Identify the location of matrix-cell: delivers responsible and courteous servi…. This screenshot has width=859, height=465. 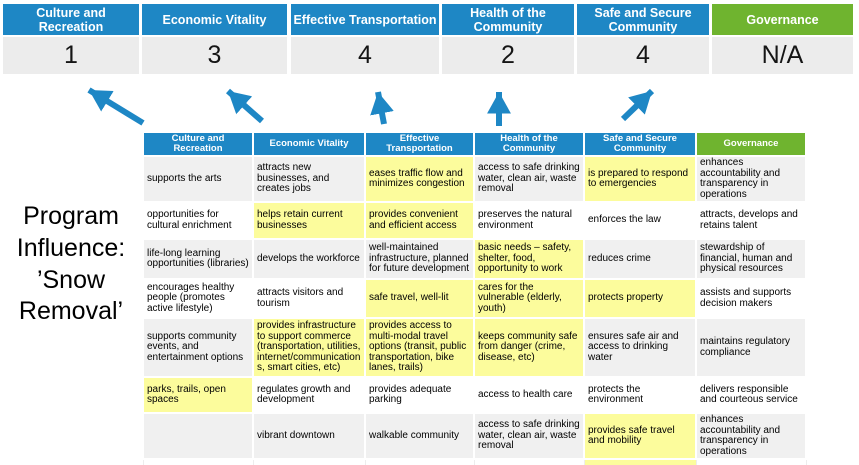
(751, 395).